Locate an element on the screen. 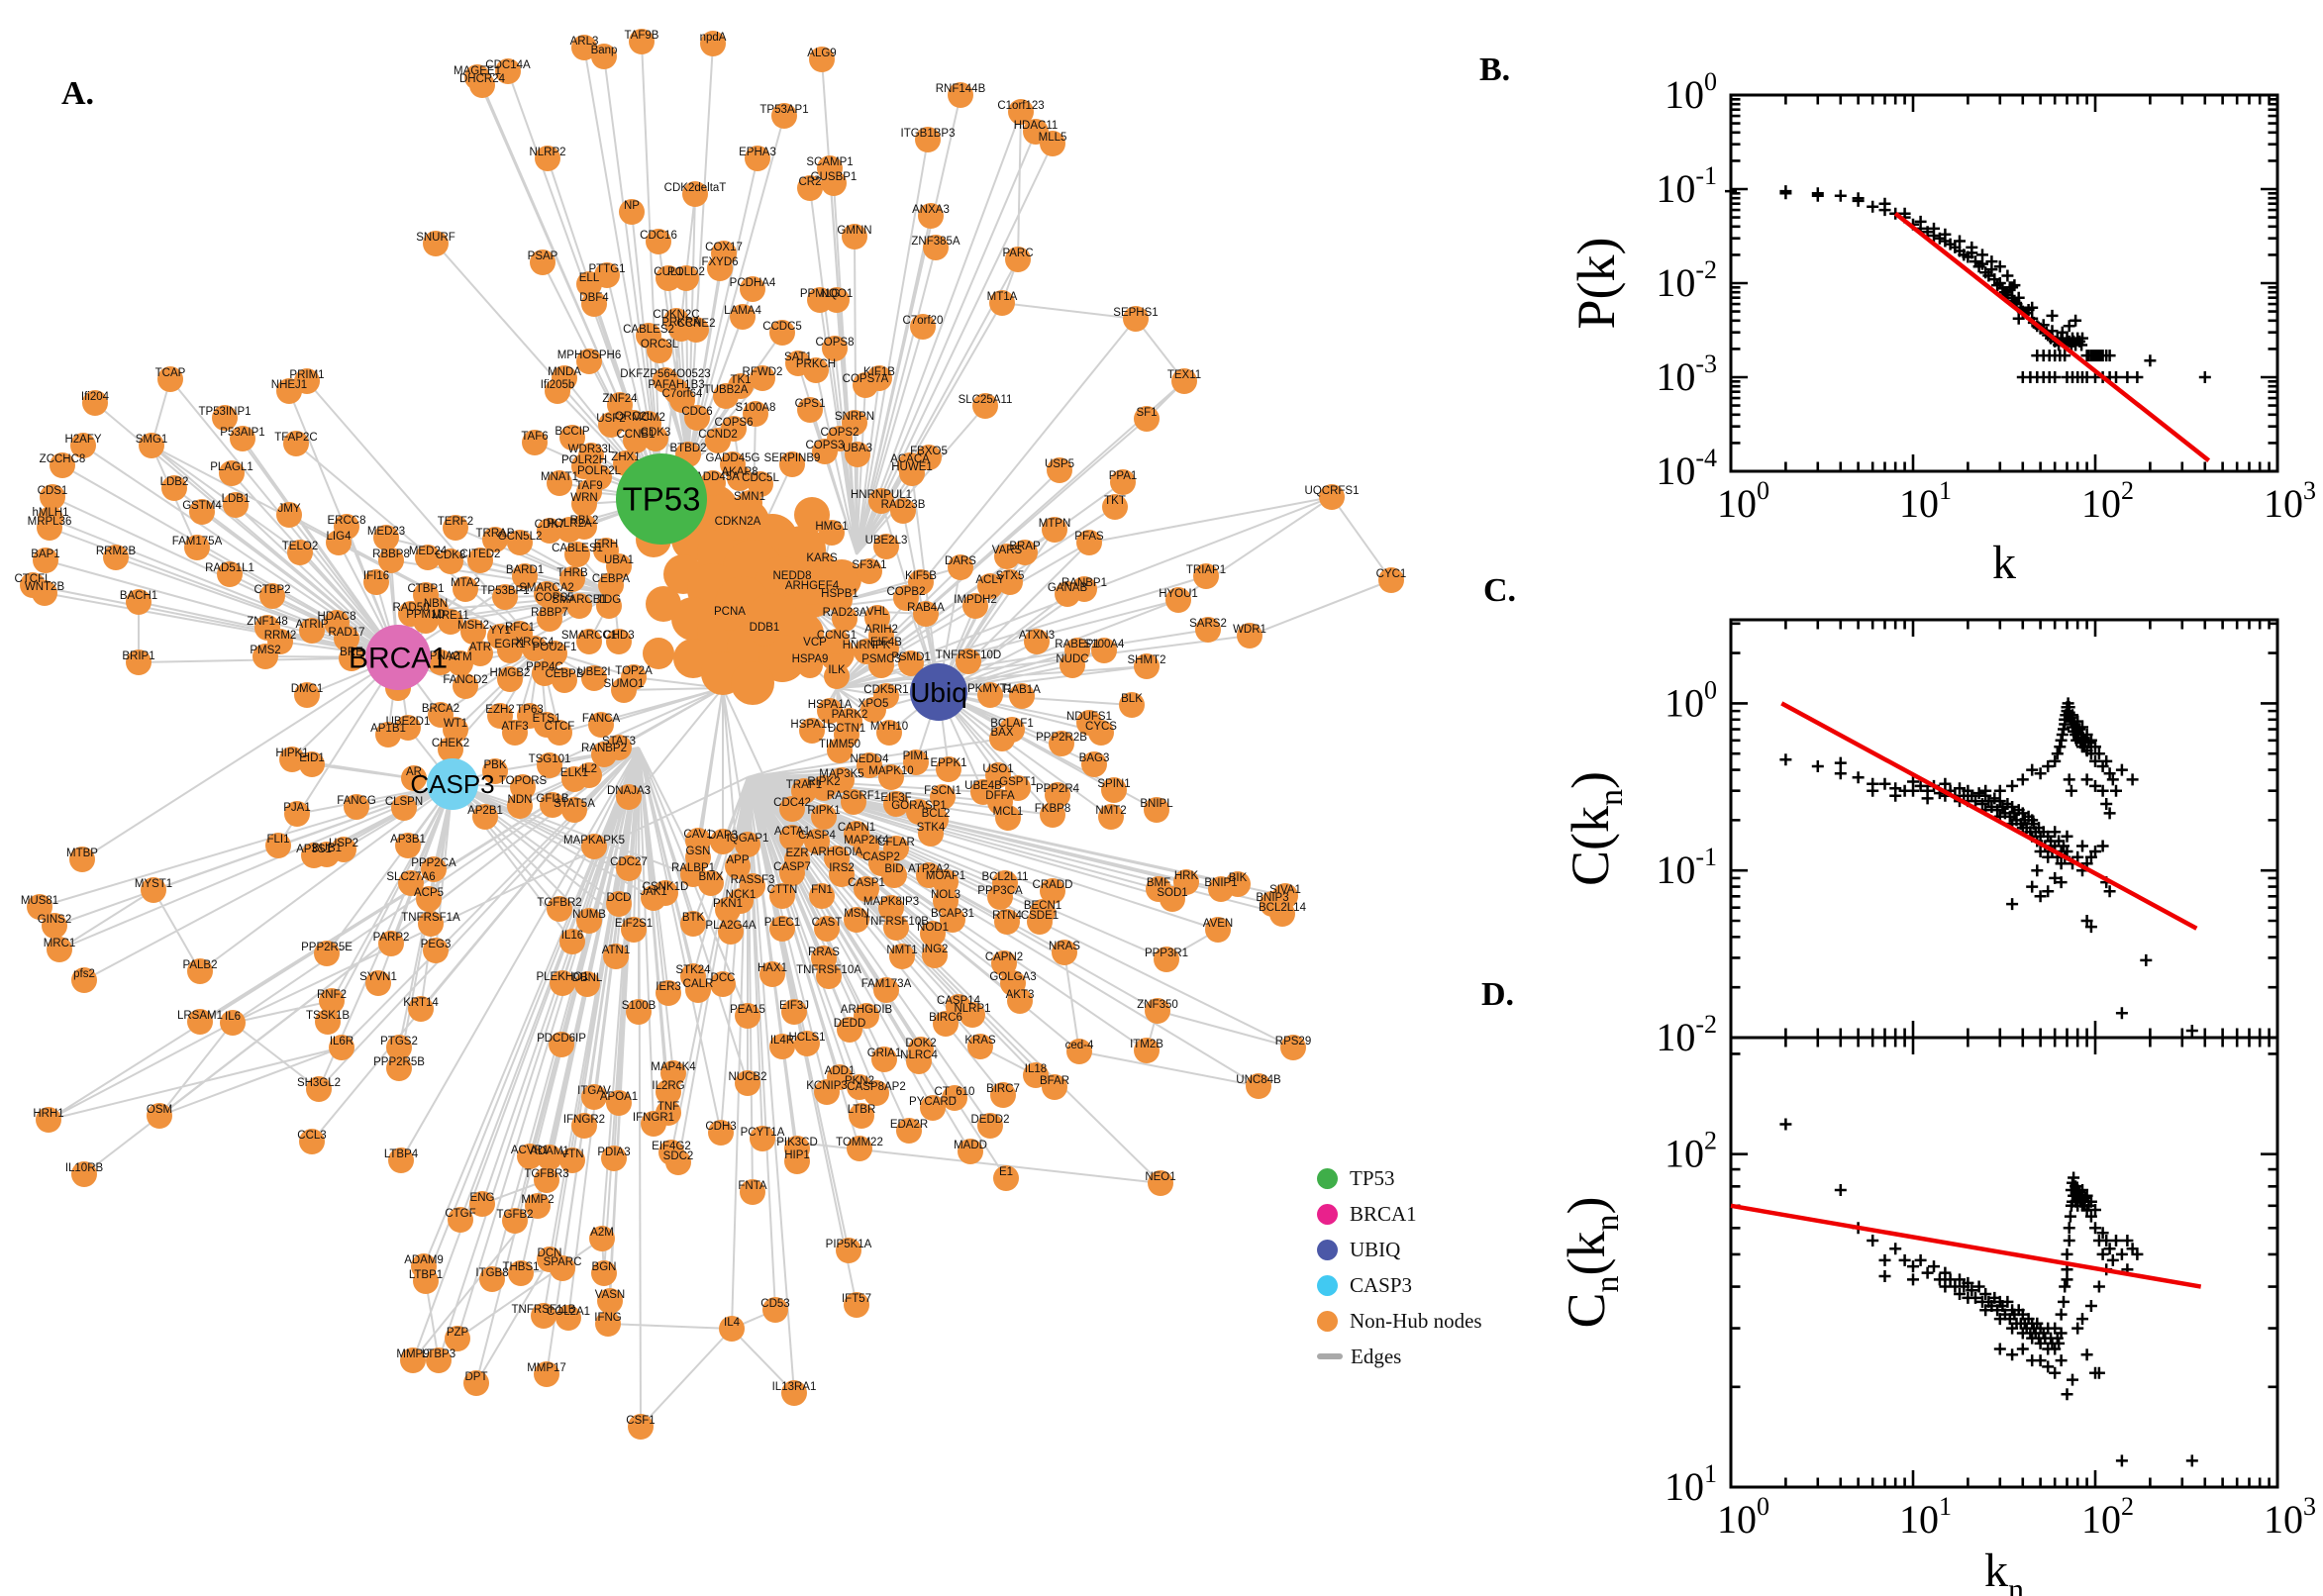 The width and height of the screenshot is (2323, 1596). hub-node-casp3 is located at coordinates (453, 784).